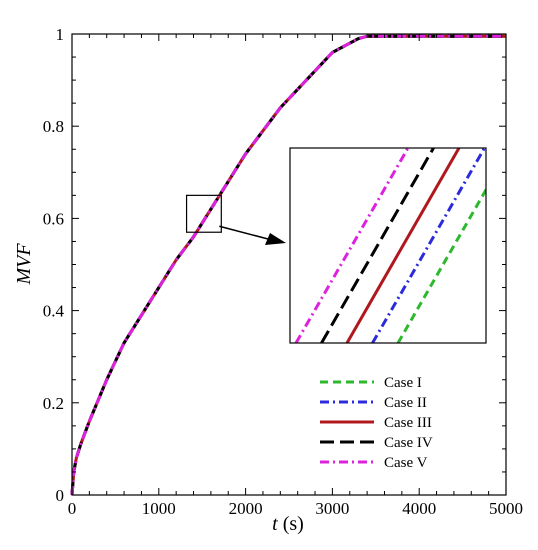 The width and height of the screenshot is (538, 550). I want to click on y-tick-label: 0, so click(60, 495).